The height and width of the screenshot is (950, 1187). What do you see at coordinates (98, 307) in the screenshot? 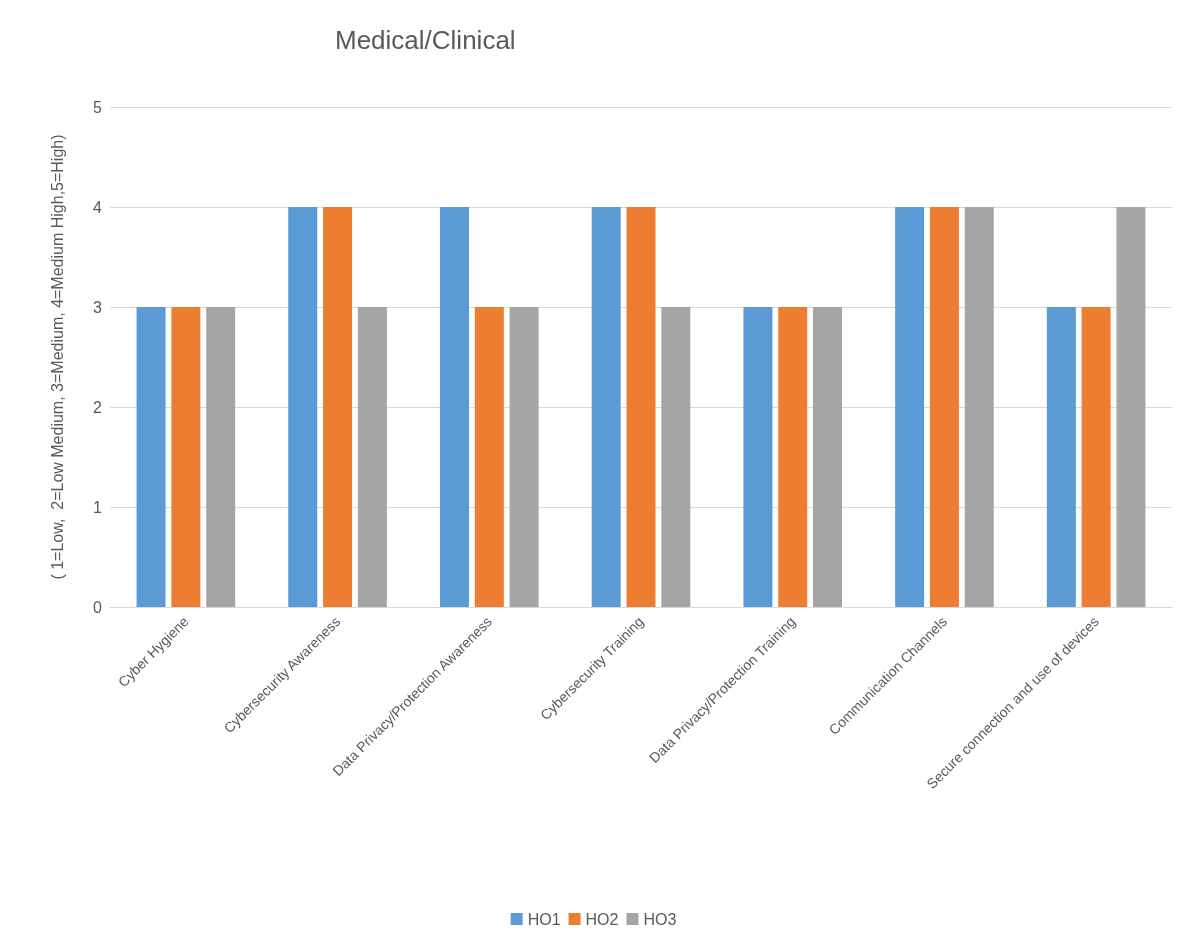
I see `y-tick-label: 3` at bounding box center [98, 307].